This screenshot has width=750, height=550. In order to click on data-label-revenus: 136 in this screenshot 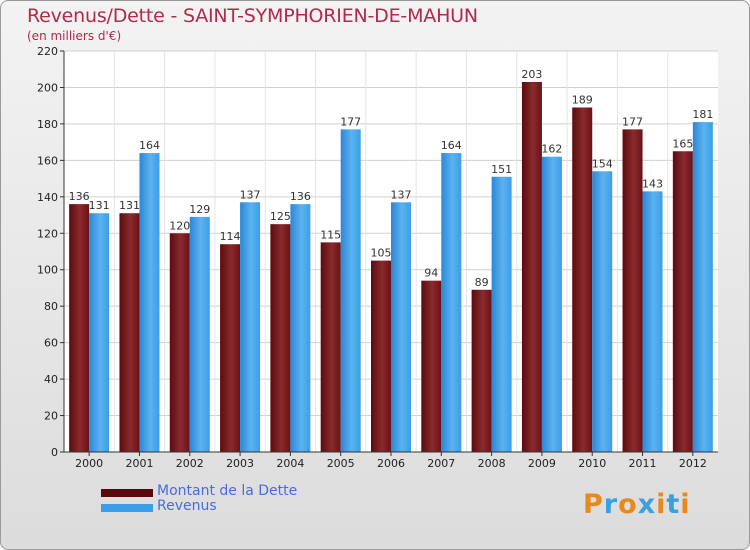, I will do `click(300, 196)`.